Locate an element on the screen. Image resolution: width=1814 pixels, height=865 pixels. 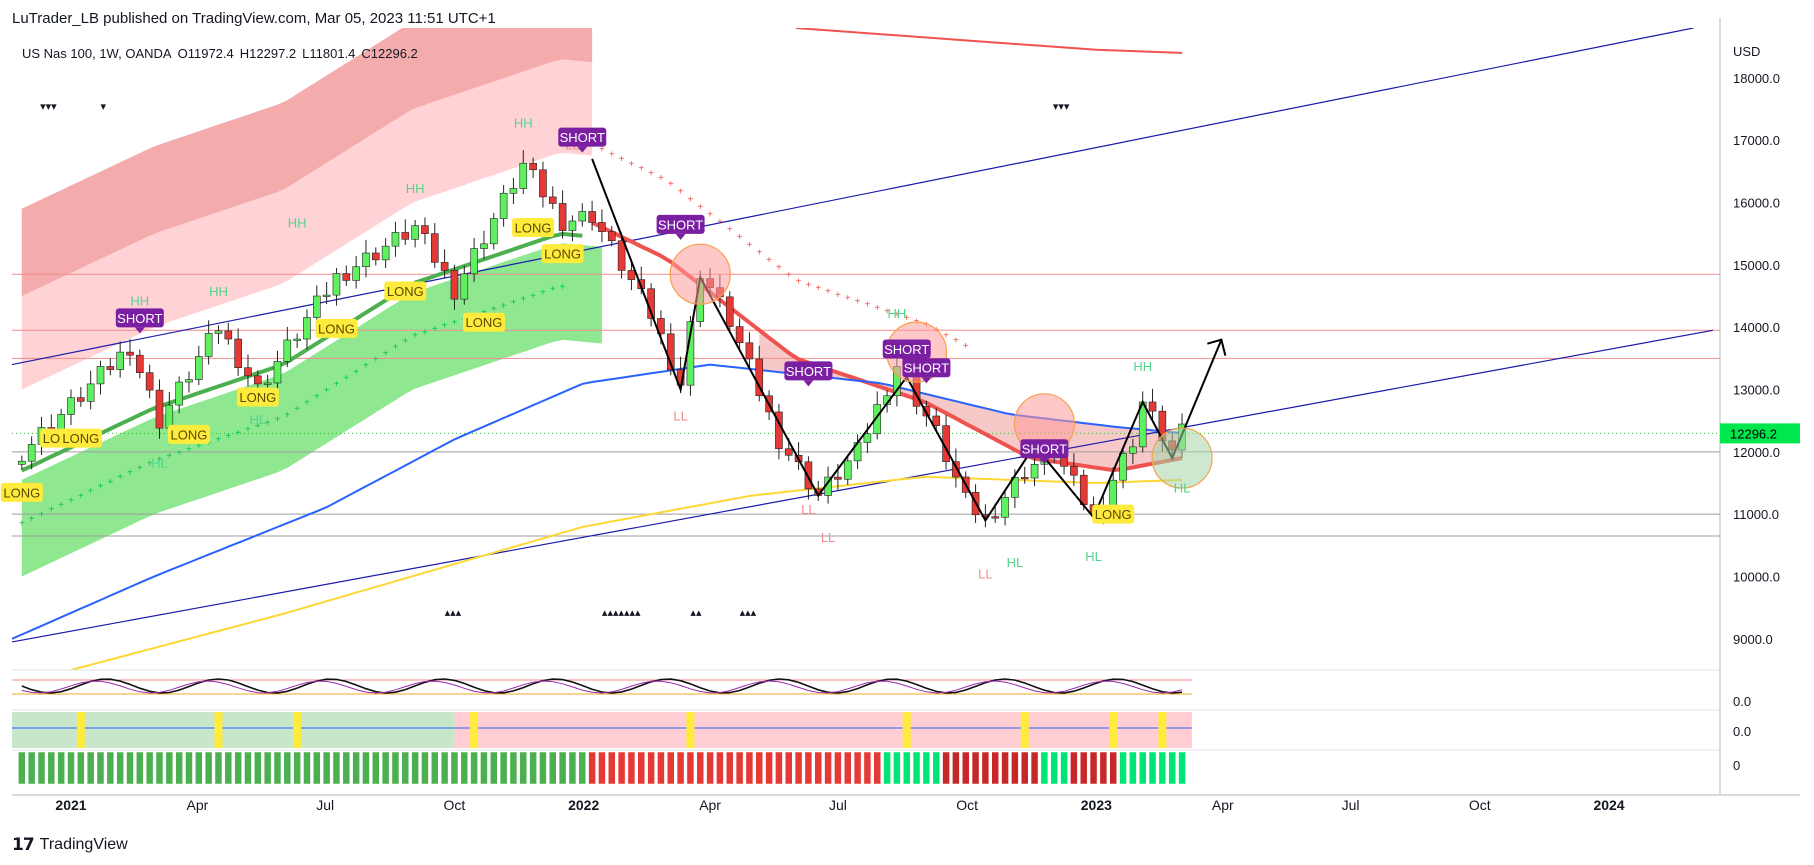
tradingview-footer: 17 TradingView is located at coordinates (70, 845).